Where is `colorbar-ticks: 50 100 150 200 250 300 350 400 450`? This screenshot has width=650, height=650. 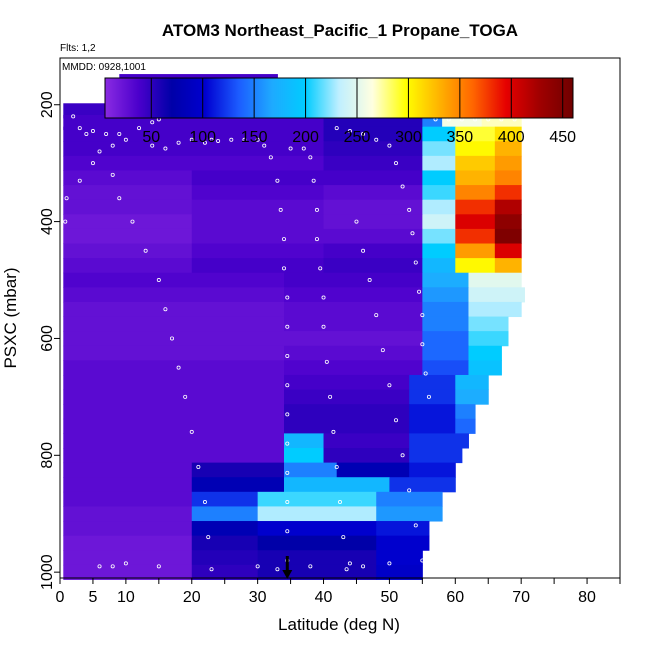 colorbar-ticks: 50 100 150 200 250 300 350 400 450 is located at coordinates (359, 112).